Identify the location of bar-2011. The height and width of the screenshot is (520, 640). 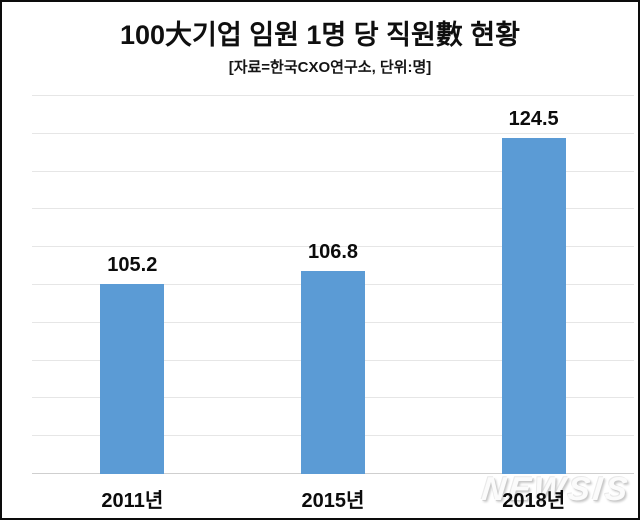
(132, 378).